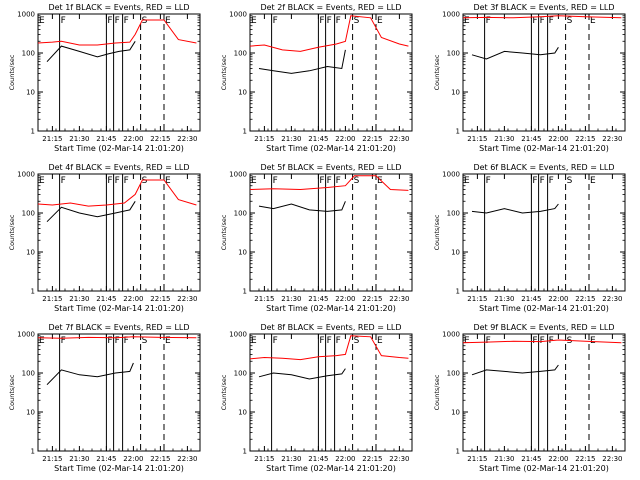  Describe the element at coordinates (543, 327) in the screenshot. I see `chart-title: Det 9f BLACK = Events, RED = LLD` at that location.